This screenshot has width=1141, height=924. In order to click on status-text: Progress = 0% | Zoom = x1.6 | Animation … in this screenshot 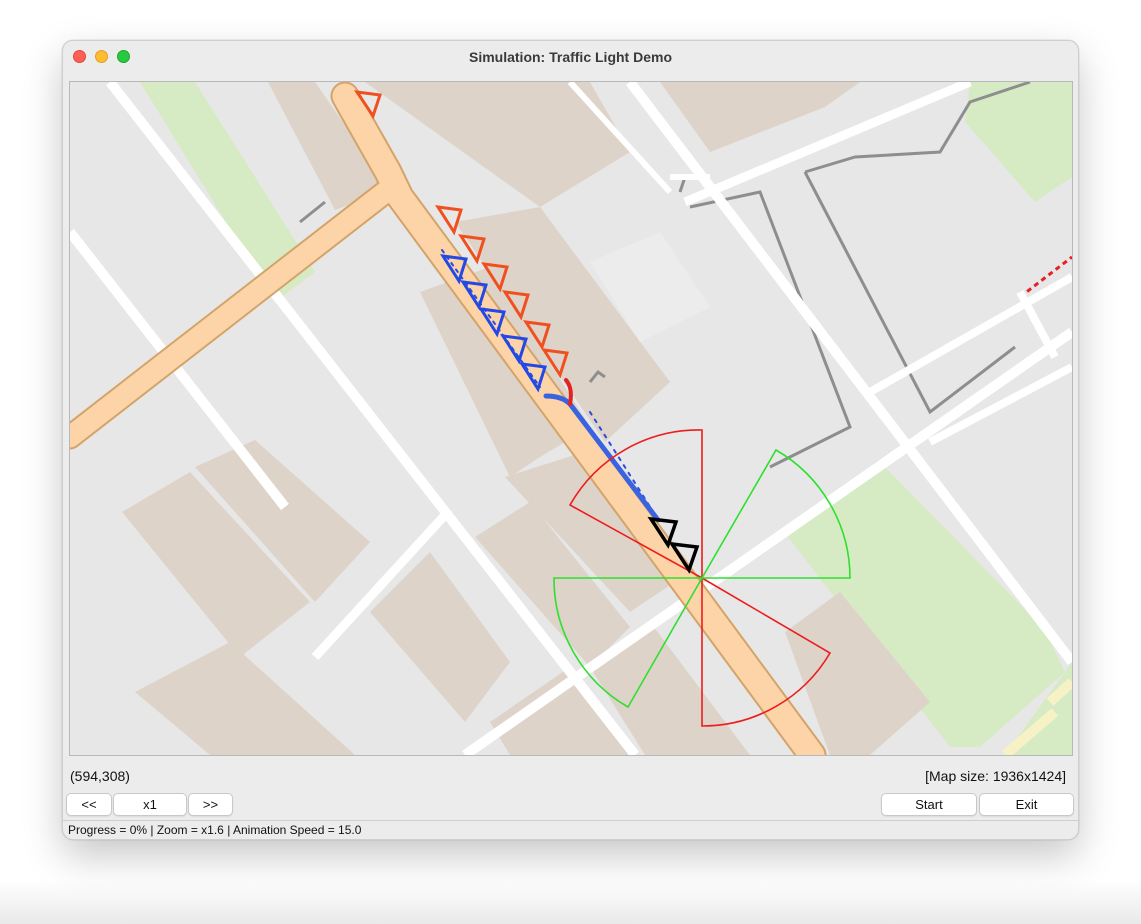, I will do `click(215, 830)`.